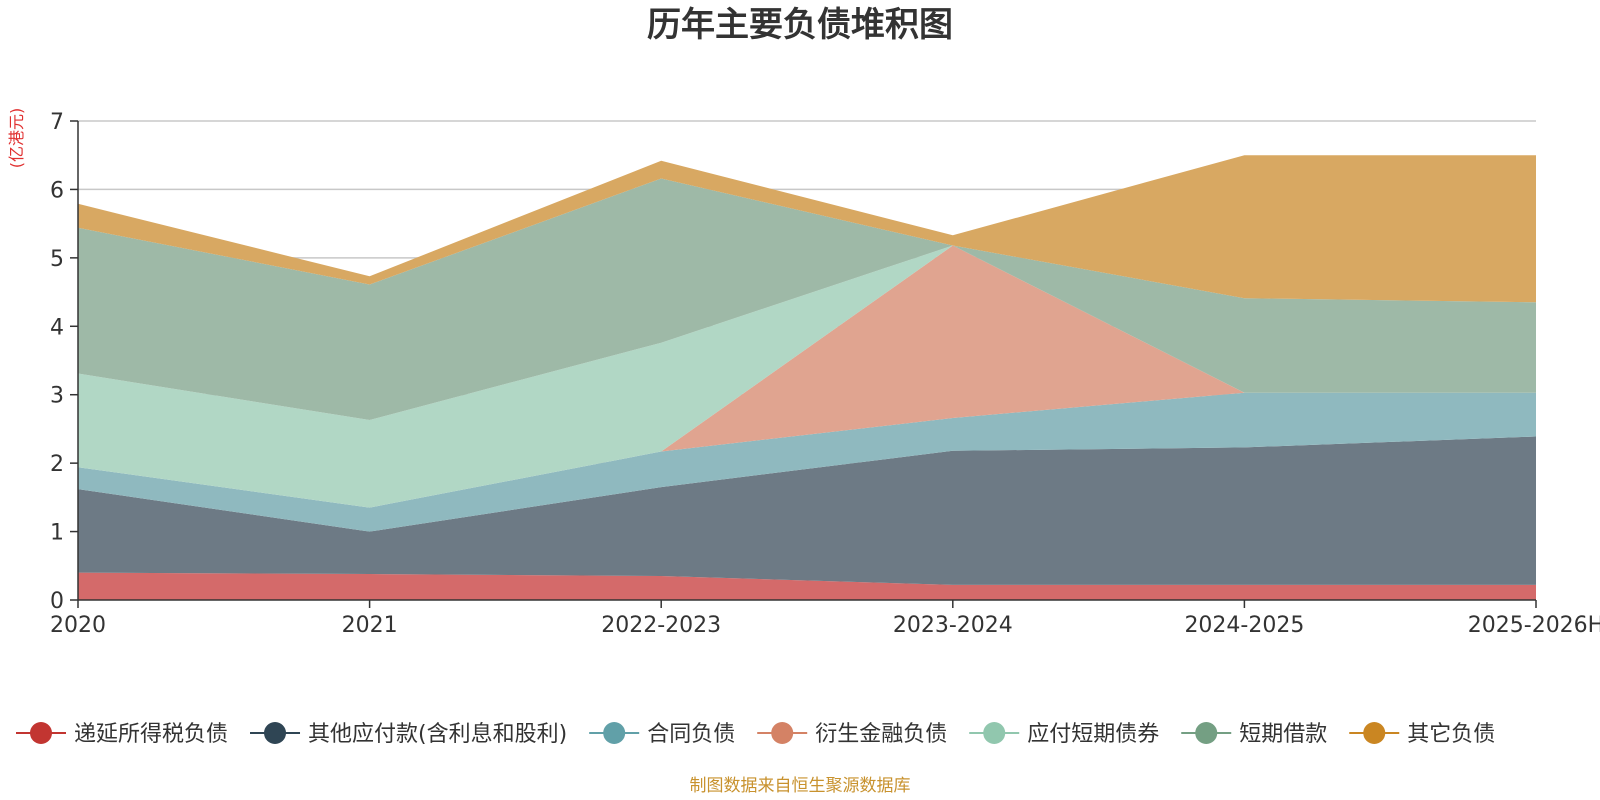 The image size is (1600, 800). What do you see at coordinates (151, 734) in the screenshot?
I see `legend-label-0: 递延所得税负债` at bounding box center [151, 734].